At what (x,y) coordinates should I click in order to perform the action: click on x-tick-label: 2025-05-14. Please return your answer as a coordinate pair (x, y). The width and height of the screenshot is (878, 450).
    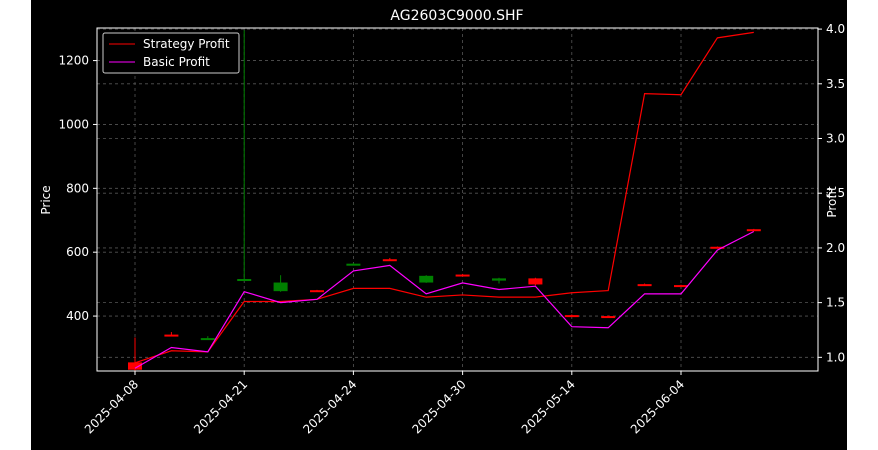
    Looking at the image, I should click on (548, 406).